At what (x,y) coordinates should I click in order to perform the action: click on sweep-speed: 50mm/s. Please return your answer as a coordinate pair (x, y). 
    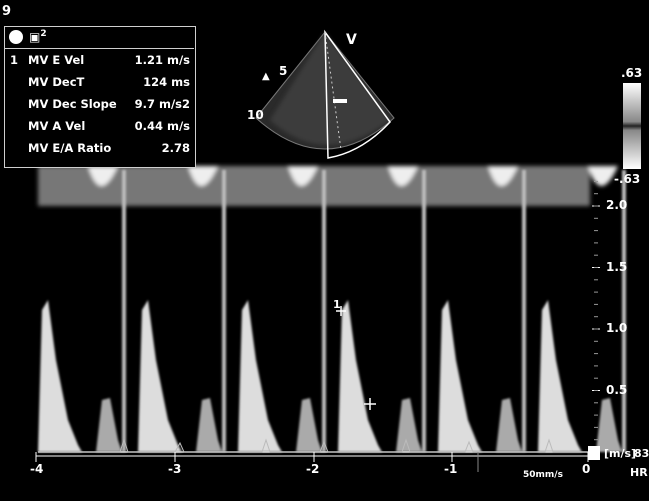
    Looking at the image, I should click on (543, 475).